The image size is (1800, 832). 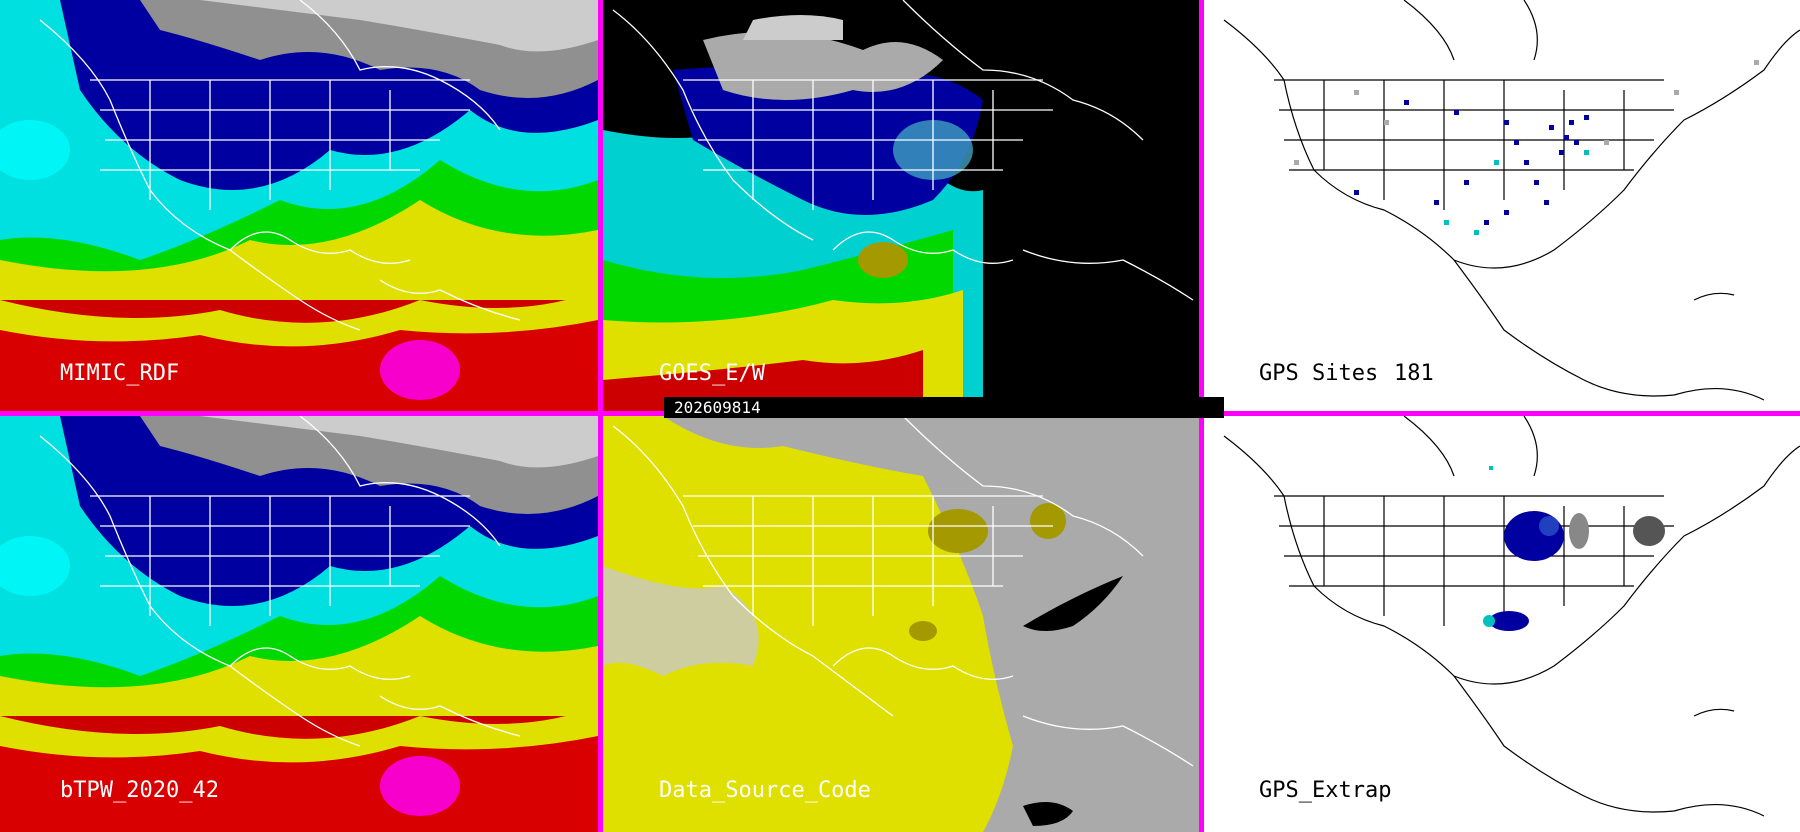 What do you see at coordinates (120, 373) in the screenshot?
I see `panel-label: MIMIC_RDF` at bounding box center [120, 373].